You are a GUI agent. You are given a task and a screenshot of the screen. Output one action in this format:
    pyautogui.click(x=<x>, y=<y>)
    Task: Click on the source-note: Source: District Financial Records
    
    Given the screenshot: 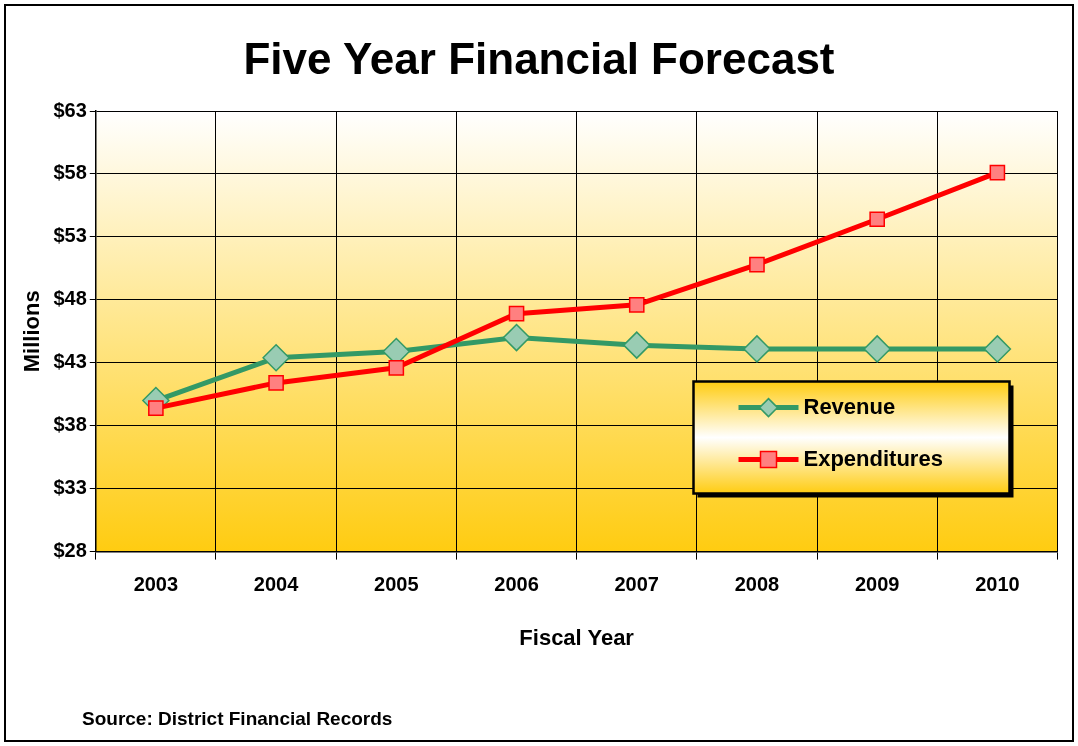 What is the action you would take?
    pyautogui.click(x=237, y=719)
    